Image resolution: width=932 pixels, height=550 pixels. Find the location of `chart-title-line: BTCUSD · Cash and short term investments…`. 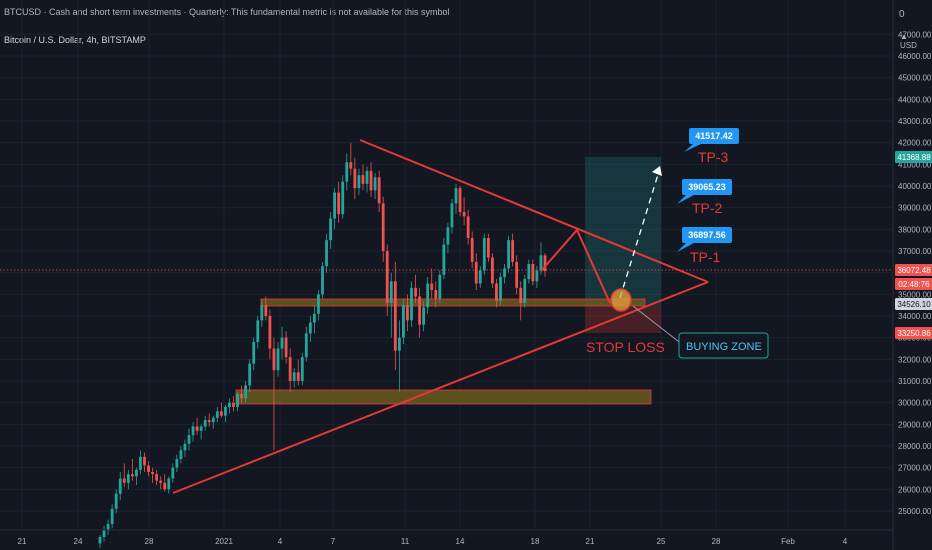

chart-title-line: BTCUSD · Cash and short term investments… is located at coordinates (227, 12).